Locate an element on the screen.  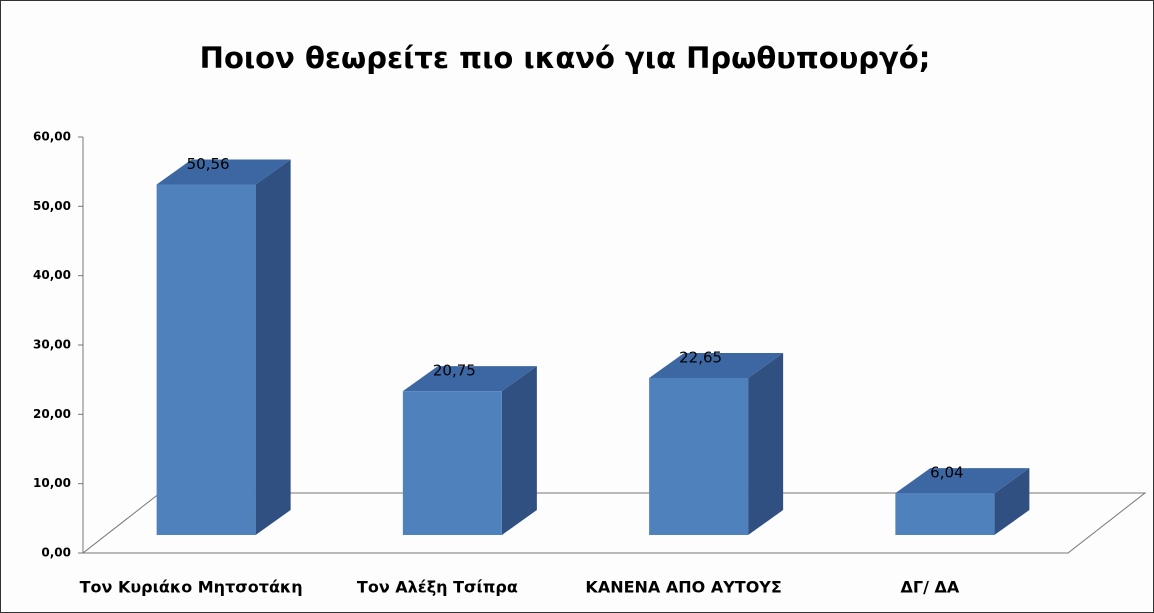
value-label: 6,04 is located at coordinates (946, 473).